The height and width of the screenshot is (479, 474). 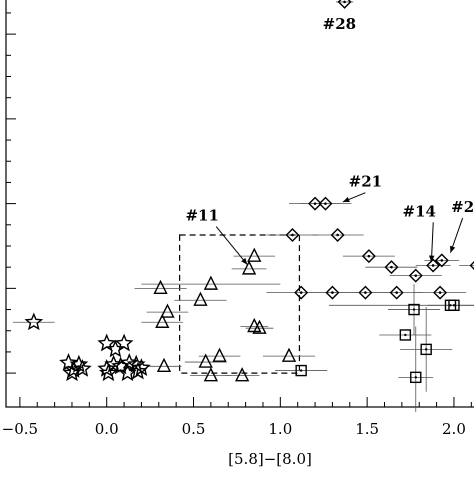 I want to click on annotation-label: #28, so click(x=339, y=24).